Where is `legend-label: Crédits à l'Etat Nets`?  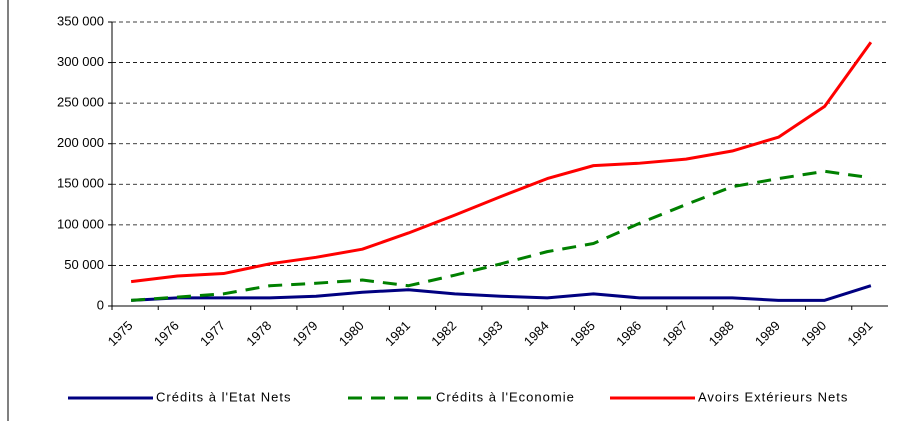
legend-label: Crédits à l'Etat Nets is located at coordinates (223, 396).